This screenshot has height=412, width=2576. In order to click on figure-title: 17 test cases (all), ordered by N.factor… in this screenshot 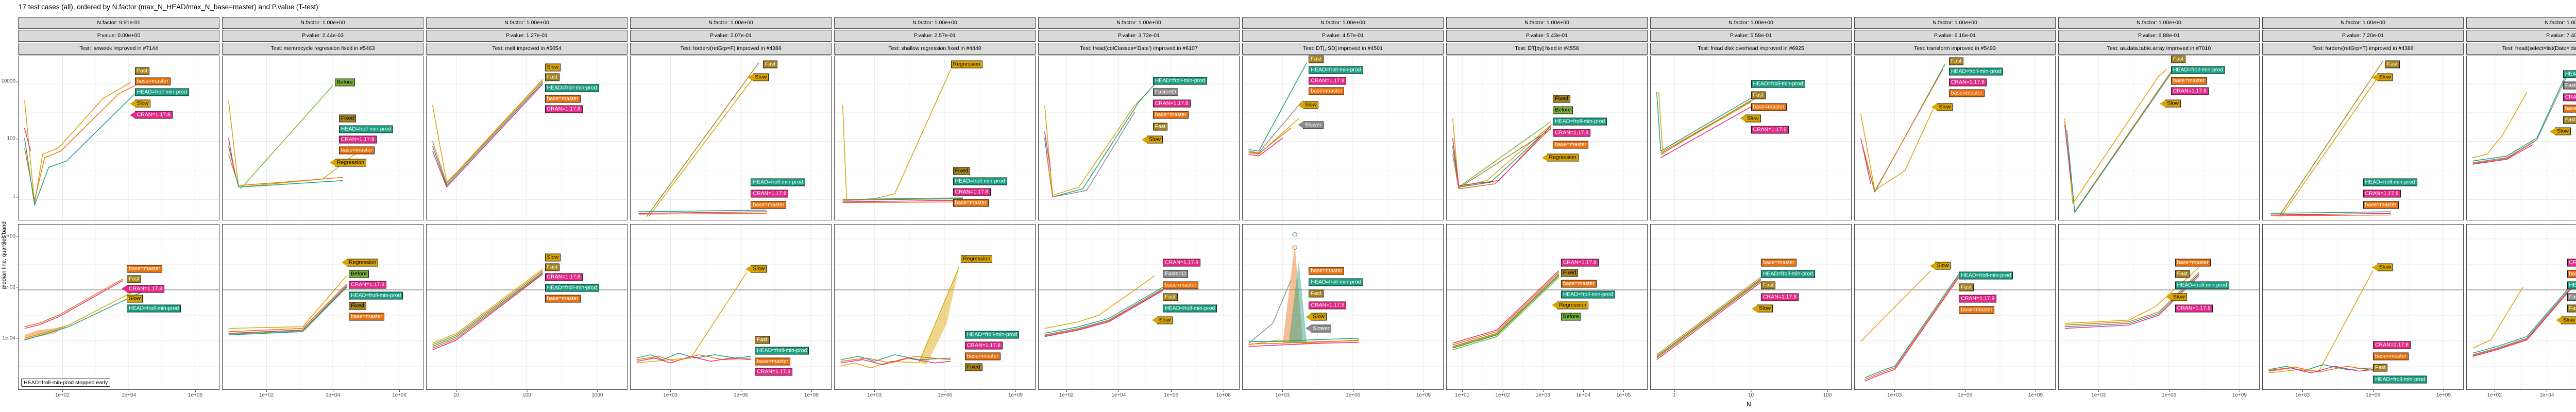, I will do `click(168, 7)`.